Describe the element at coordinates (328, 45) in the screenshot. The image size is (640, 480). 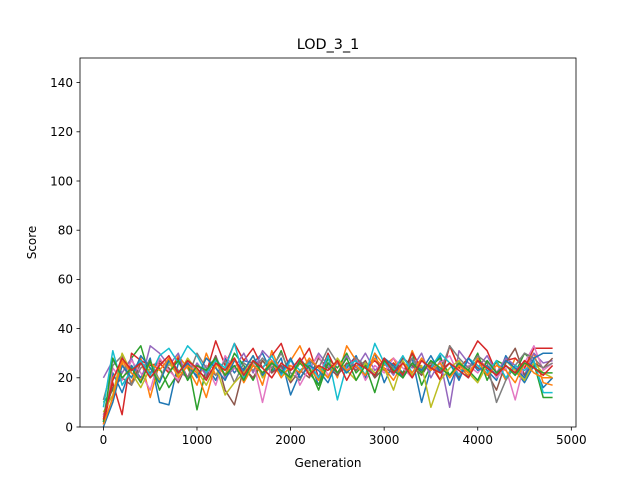
I see `chart-title: LOD_3_1` at that location.